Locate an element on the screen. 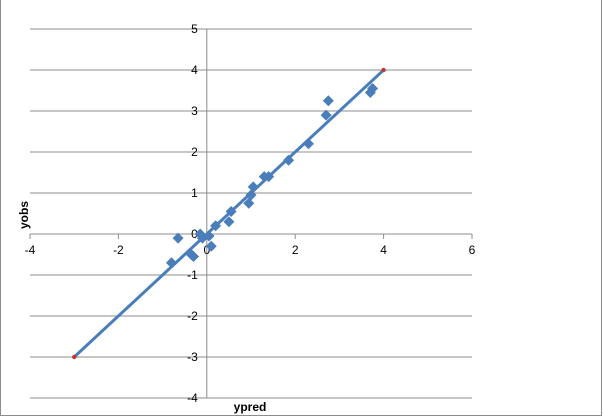 This screenshot has height=417, width=603. y-tick-label-5: 1 is located at coordinates (194, 193).